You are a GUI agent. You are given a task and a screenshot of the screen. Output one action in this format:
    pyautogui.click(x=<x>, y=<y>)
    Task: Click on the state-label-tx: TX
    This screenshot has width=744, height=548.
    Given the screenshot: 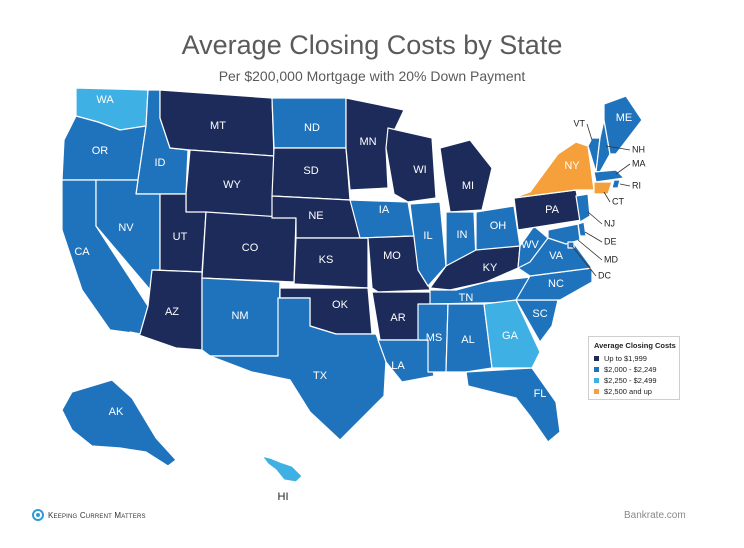 What is the action you would take?
    pyautogui.click(x=320, y=376)
    